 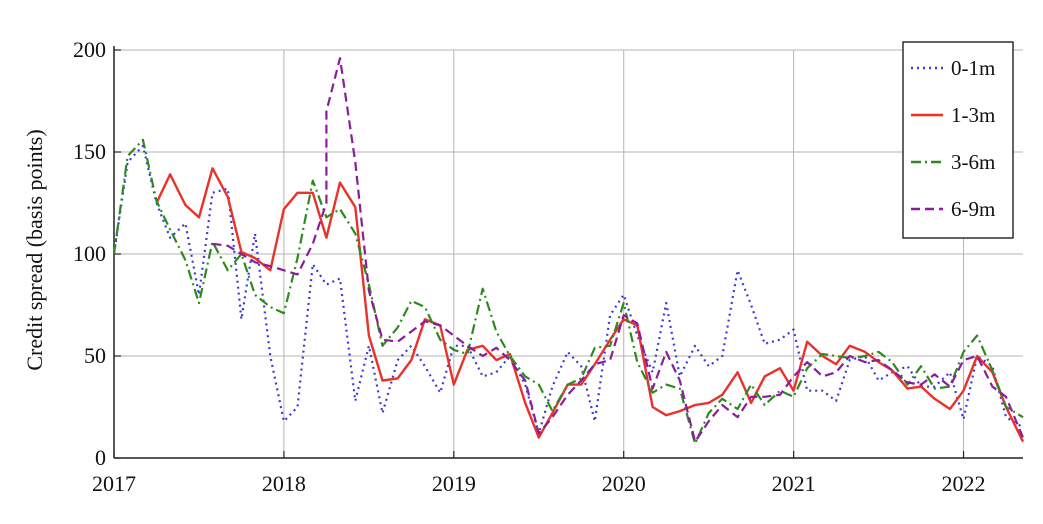 I want to click on x-tick-label: 2018, so click(x=284, y=483).